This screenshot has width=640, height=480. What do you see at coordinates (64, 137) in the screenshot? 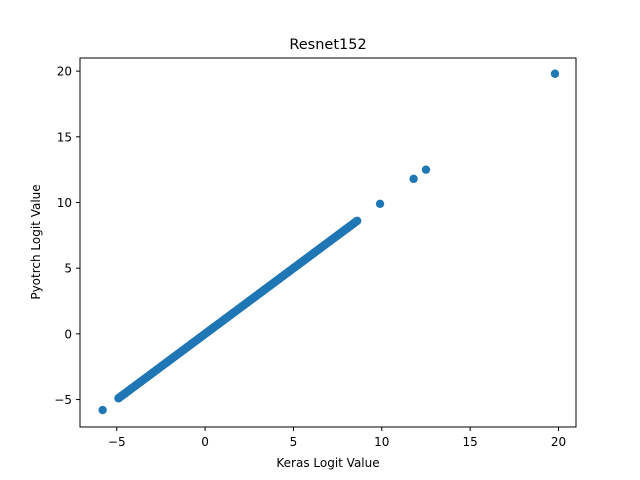
I see `y-tick-label: 15` at bounding box center [64, 137].